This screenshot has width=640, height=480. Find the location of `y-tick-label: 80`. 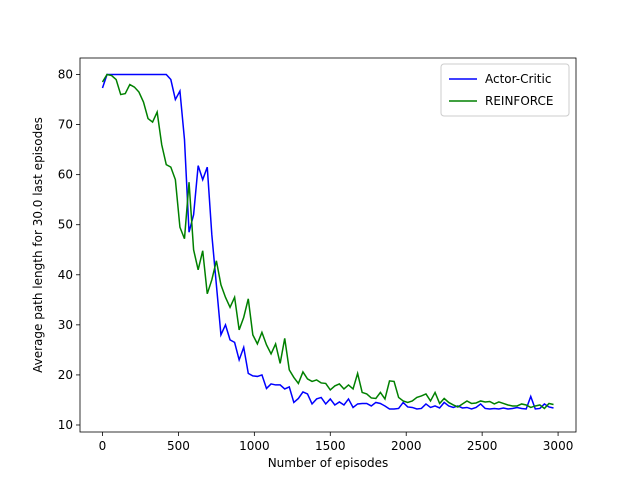

y-tick-label: 80 is located at coordinates (65, 75).